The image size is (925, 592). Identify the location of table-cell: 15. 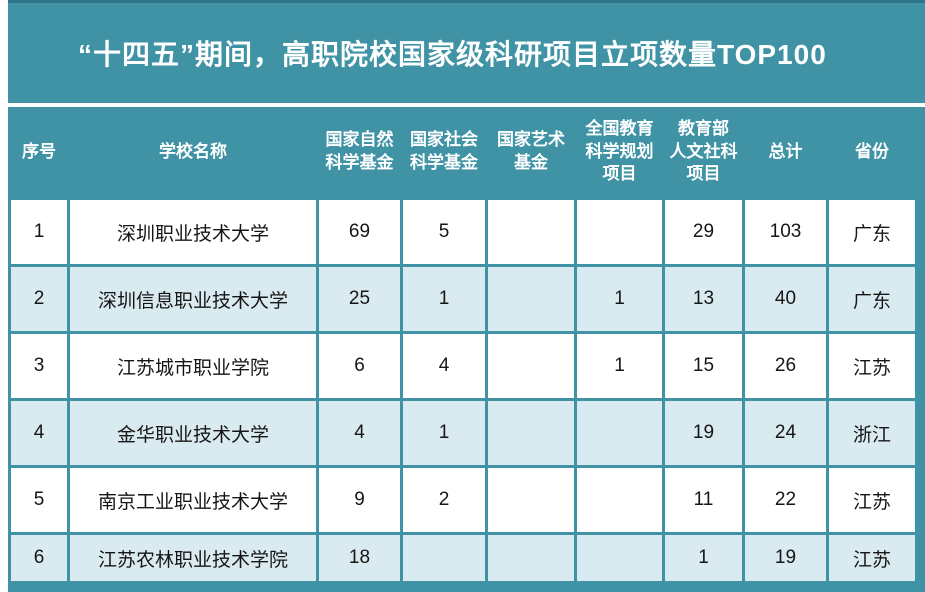
(703, 366).